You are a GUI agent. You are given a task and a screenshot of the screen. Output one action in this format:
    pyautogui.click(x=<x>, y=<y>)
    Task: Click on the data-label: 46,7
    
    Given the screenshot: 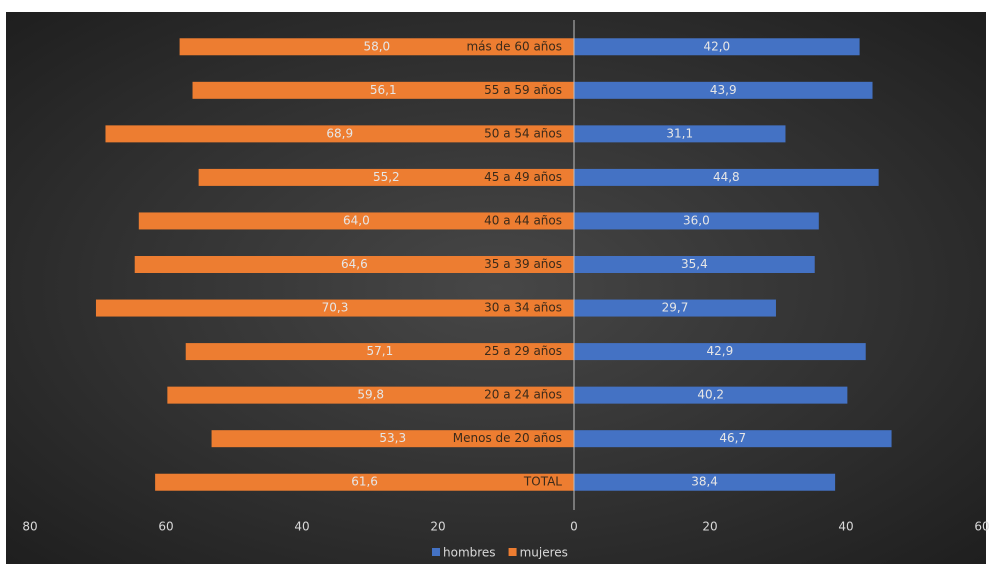 What is the action you would take?
    pyautogui.click(x=732, y=438)
    